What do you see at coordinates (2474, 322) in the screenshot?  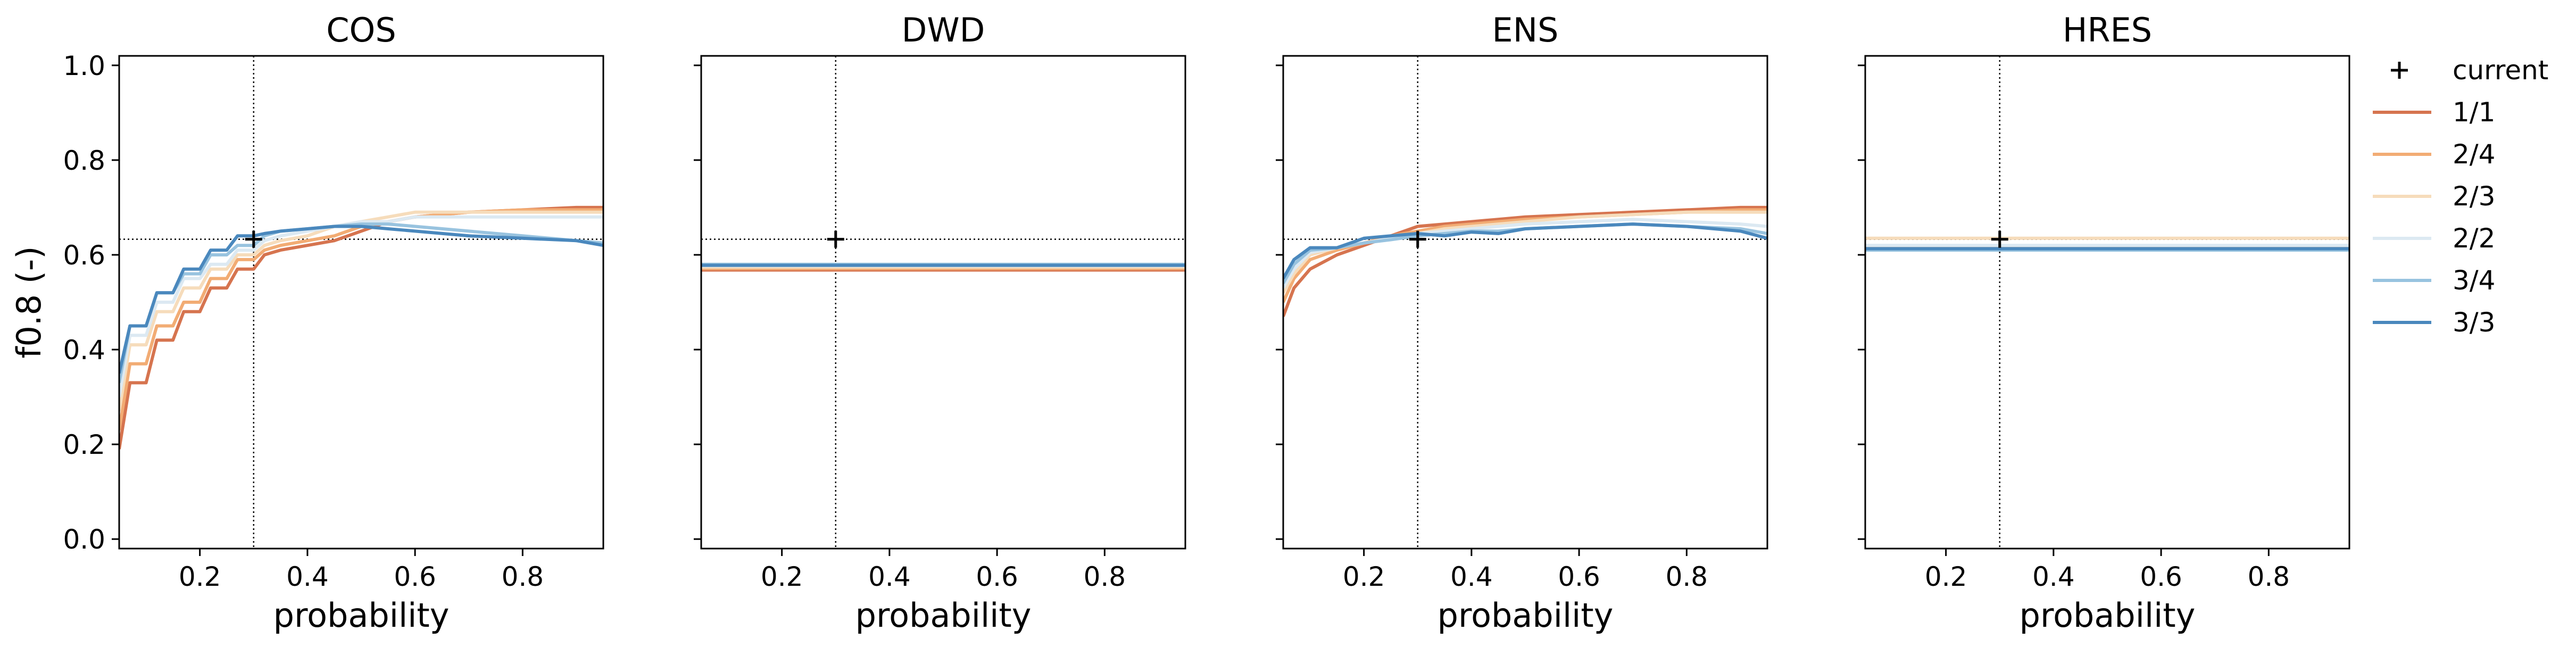 I see `legend-label: 3/3` at bounding box center [2474, 322].